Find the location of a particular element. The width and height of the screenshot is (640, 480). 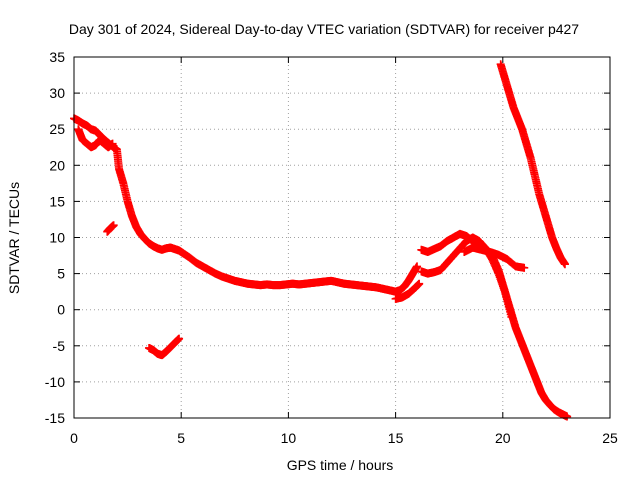

x-tick-label: 25 is located at coordinates (610, 438).